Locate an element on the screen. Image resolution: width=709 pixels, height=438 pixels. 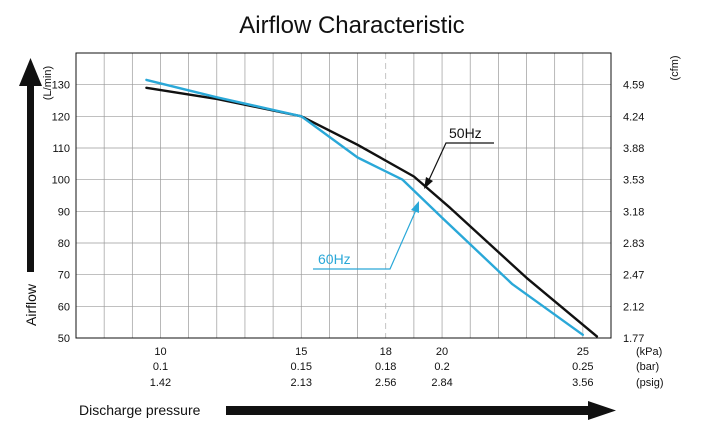
annotation-60hz: 60Hz is located at coordinates (366, 235).